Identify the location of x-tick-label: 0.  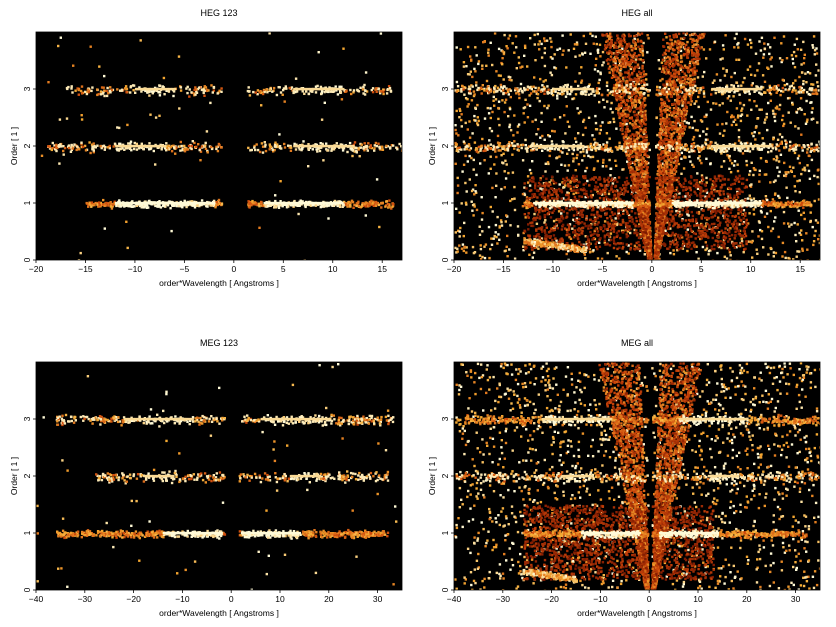
(233, 269).